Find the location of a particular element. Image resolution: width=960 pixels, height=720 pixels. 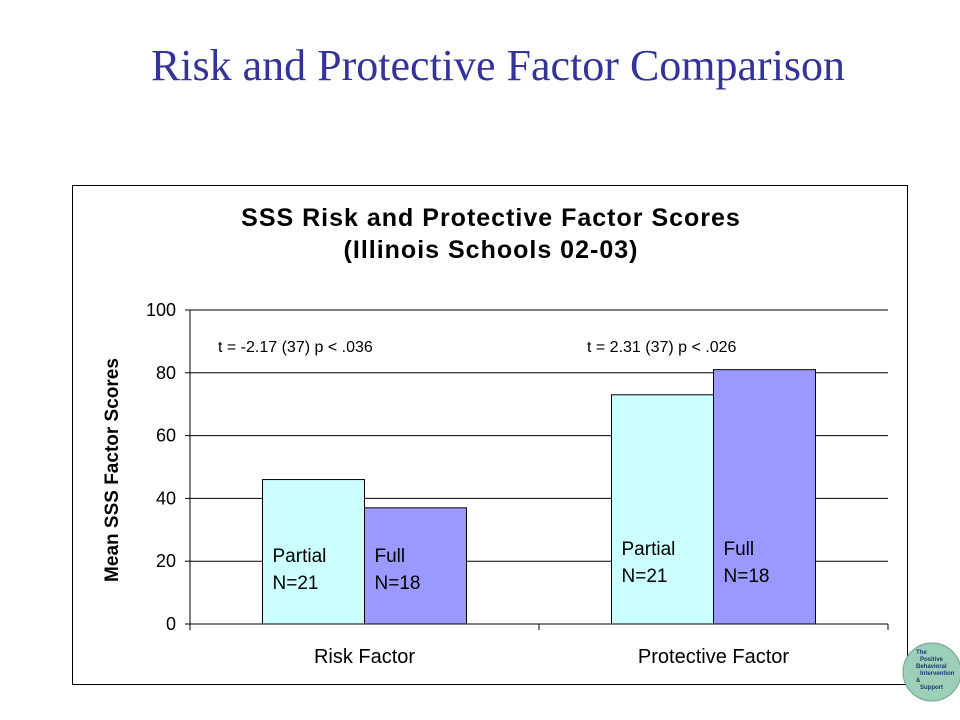

logo-text: Positive is located at coordinates (932, 660).